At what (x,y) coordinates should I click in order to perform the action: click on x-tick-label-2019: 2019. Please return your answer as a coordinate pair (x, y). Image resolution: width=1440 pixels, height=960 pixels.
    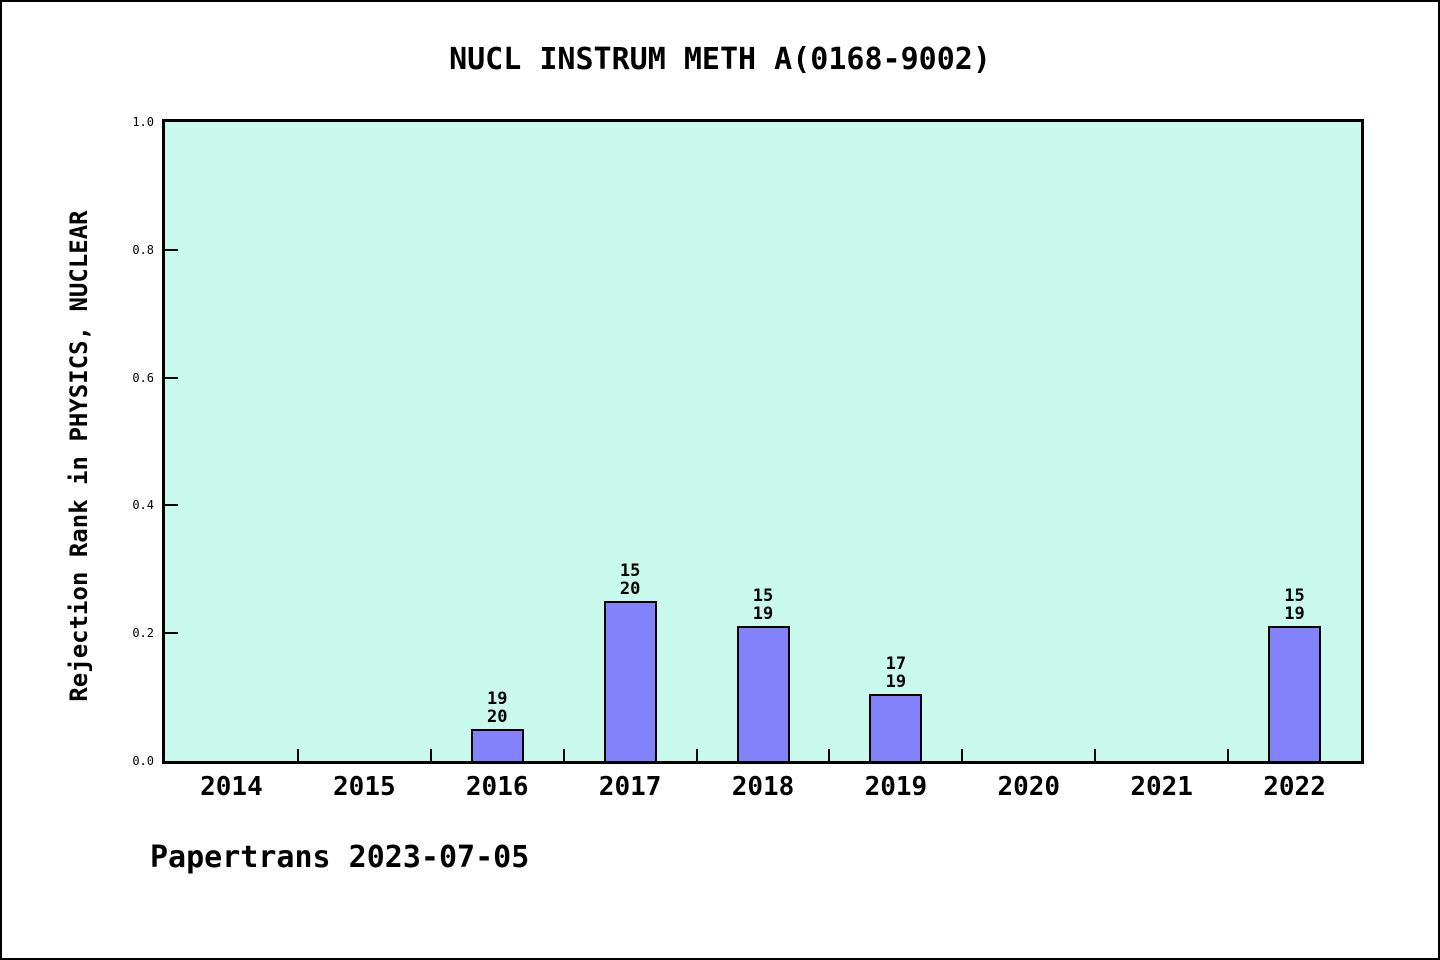
    Looking at the image, I should click on (896, 787).